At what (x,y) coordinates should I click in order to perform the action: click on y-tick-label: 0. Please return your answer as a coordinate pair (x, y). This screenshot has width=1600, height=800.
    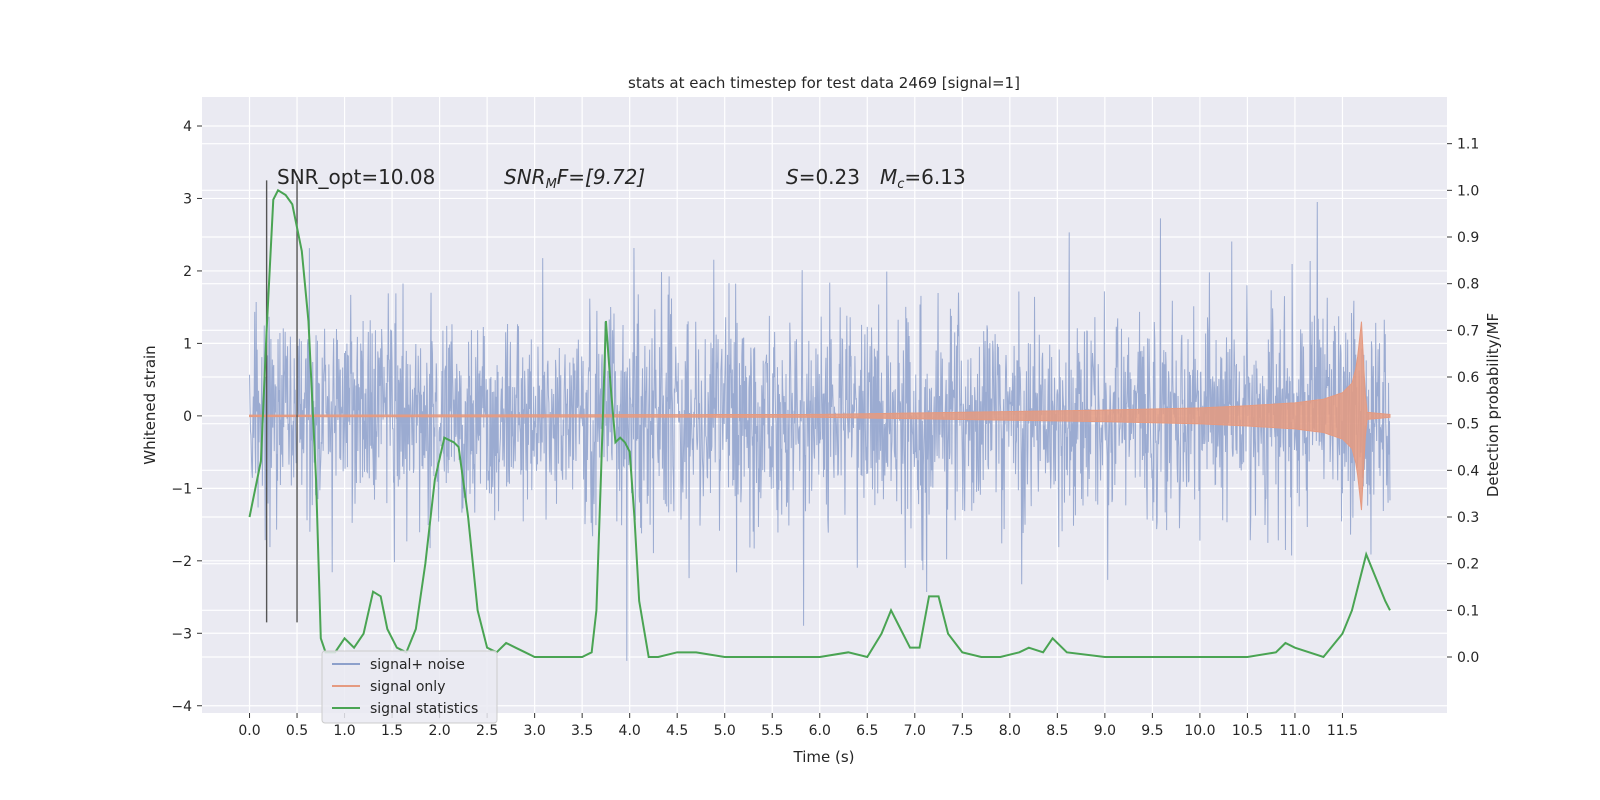
    Looking at the image, I should click on (187, 417).